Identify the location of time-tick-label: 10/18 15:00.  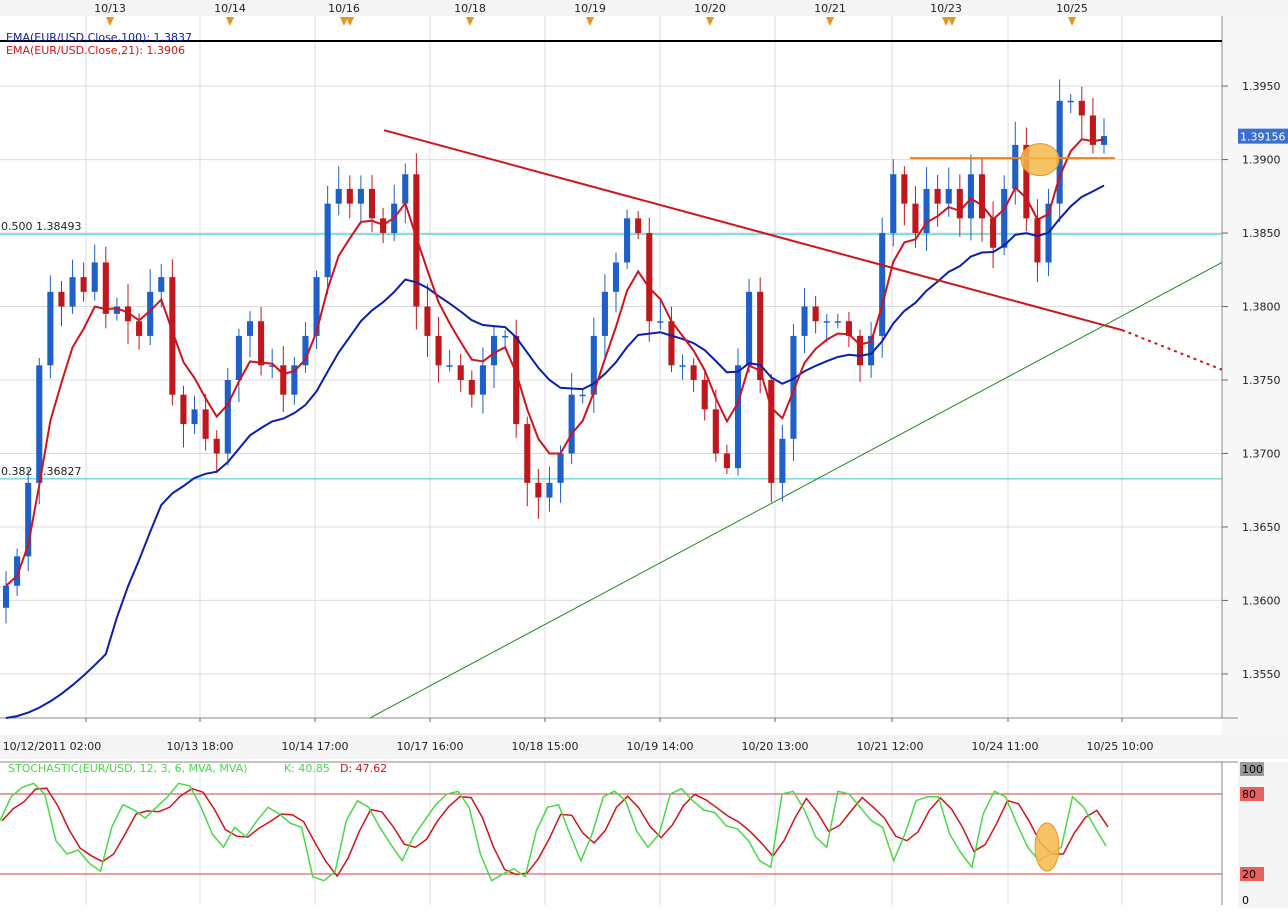
(545, 746).